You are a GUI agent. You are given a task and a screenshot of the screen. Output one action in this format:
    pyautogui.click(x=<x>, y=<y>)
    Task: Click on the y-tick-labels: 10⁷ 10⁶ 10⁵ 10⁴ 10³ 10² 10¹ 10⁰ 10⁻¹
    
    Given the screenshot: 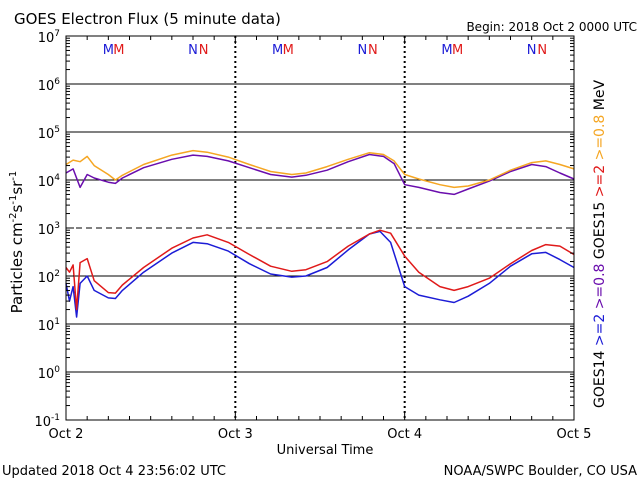 What is the action you would take?
    pyautogui.click(x=47, y=229)
    